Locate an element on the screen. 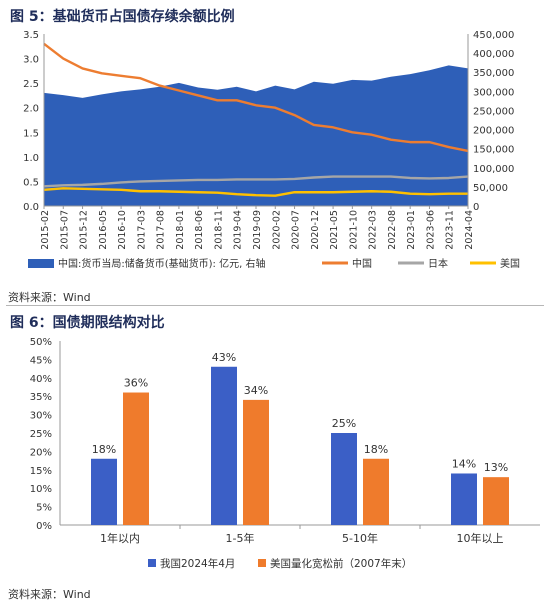 The height and width of the screenshot is (604, 550). x-tick-label: 2015-12 is located at coordinates (84, 230).